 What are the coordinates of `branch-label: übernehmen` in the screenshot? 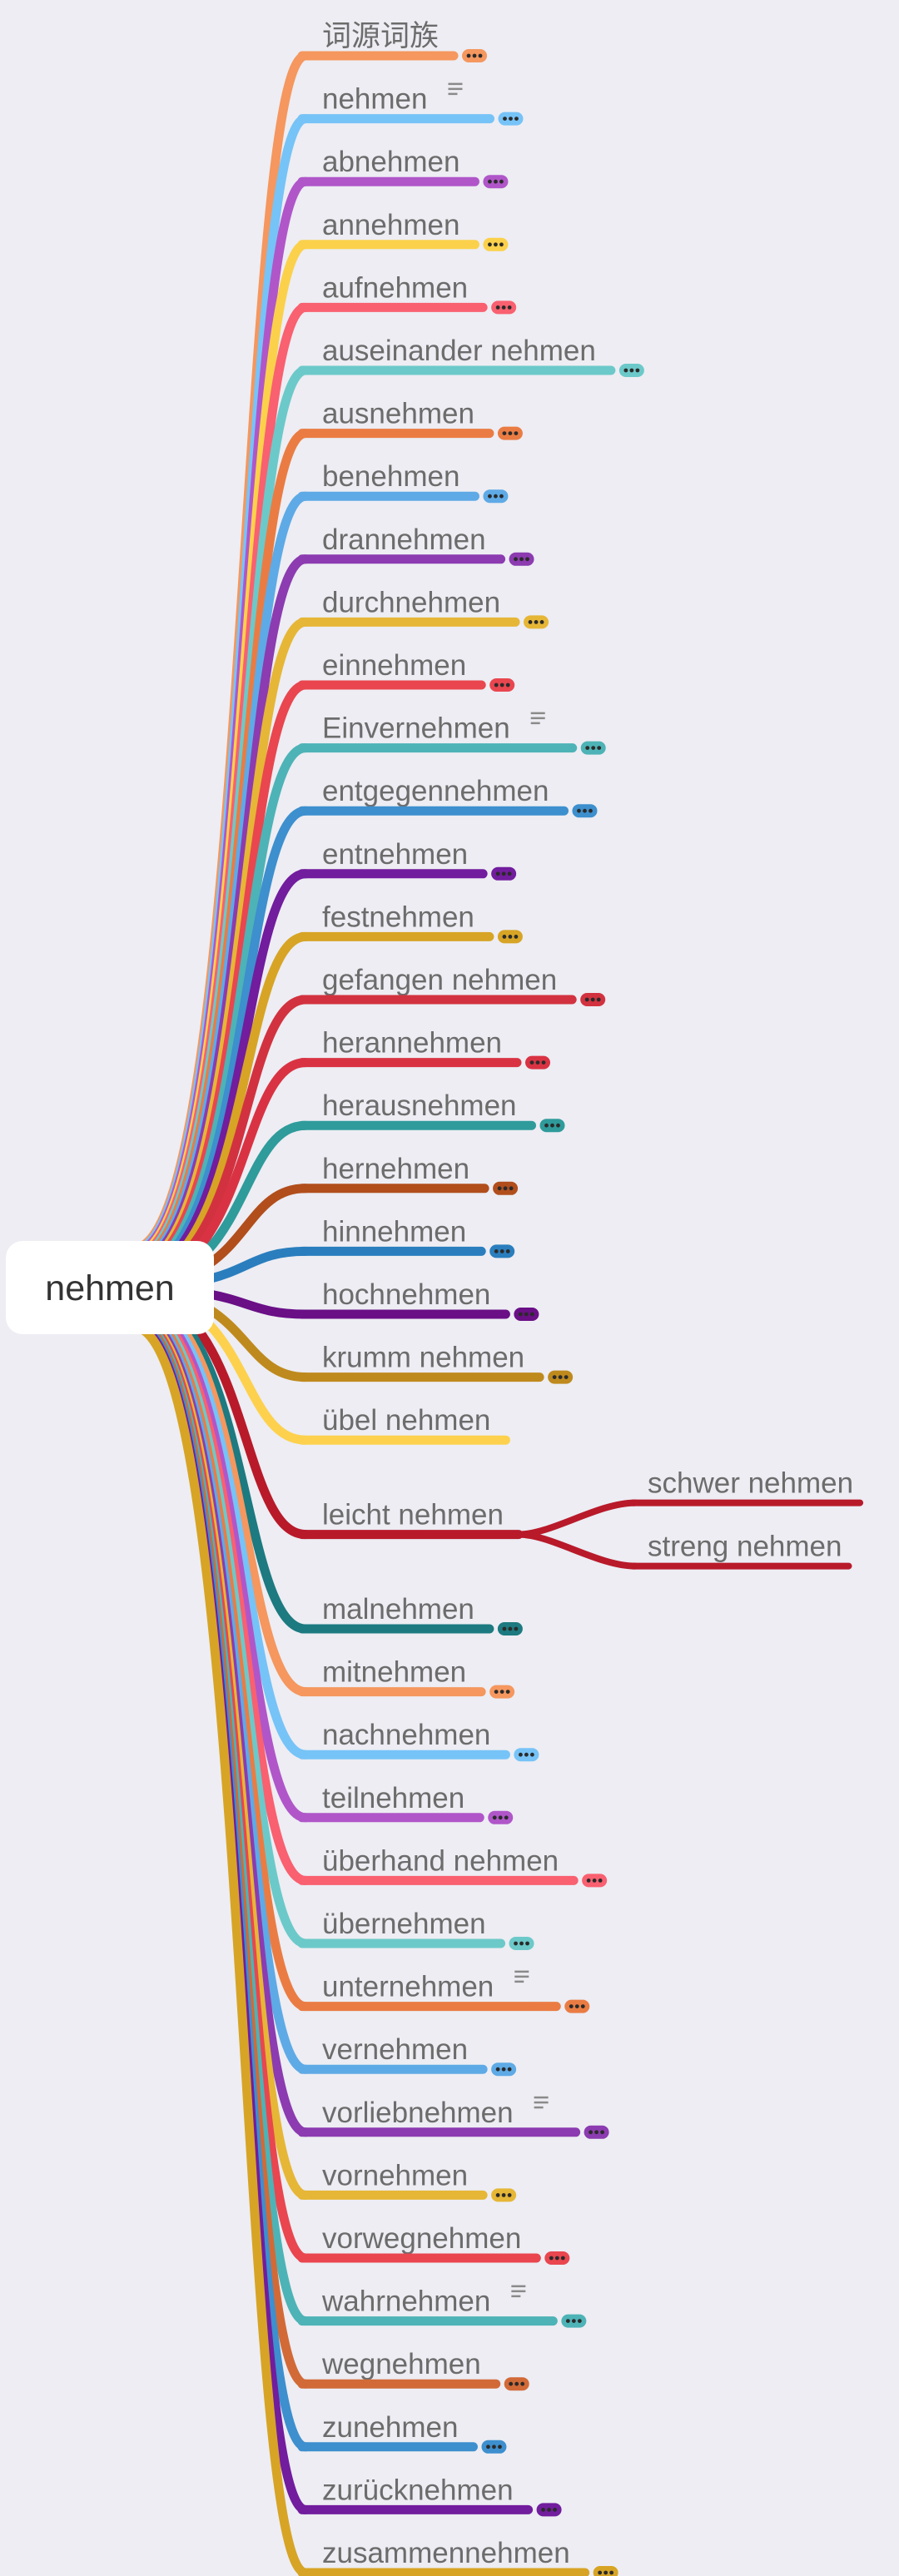 It's located at (404, 1924).